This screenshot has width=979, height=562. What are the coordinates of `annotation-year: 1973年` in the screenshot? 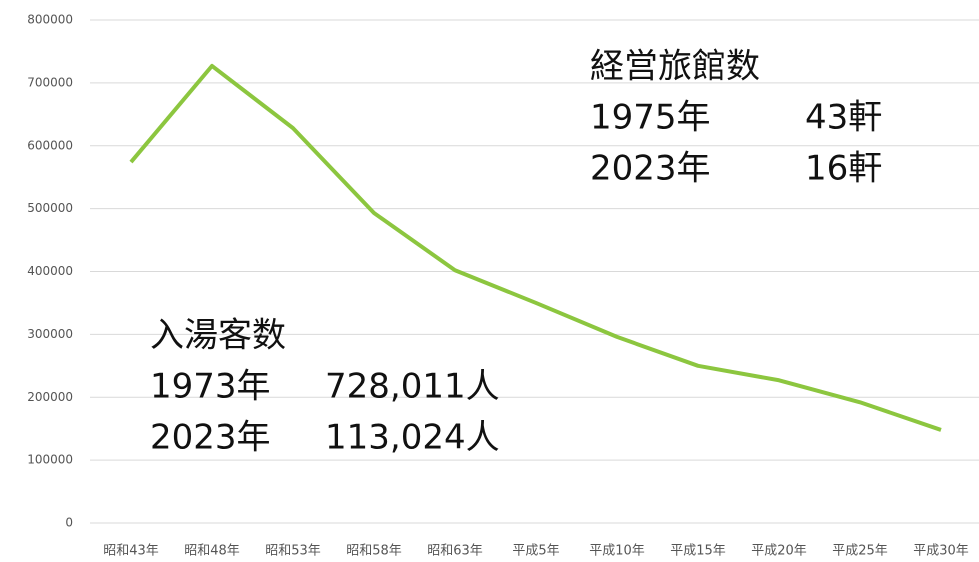 It's located at (210, 387).